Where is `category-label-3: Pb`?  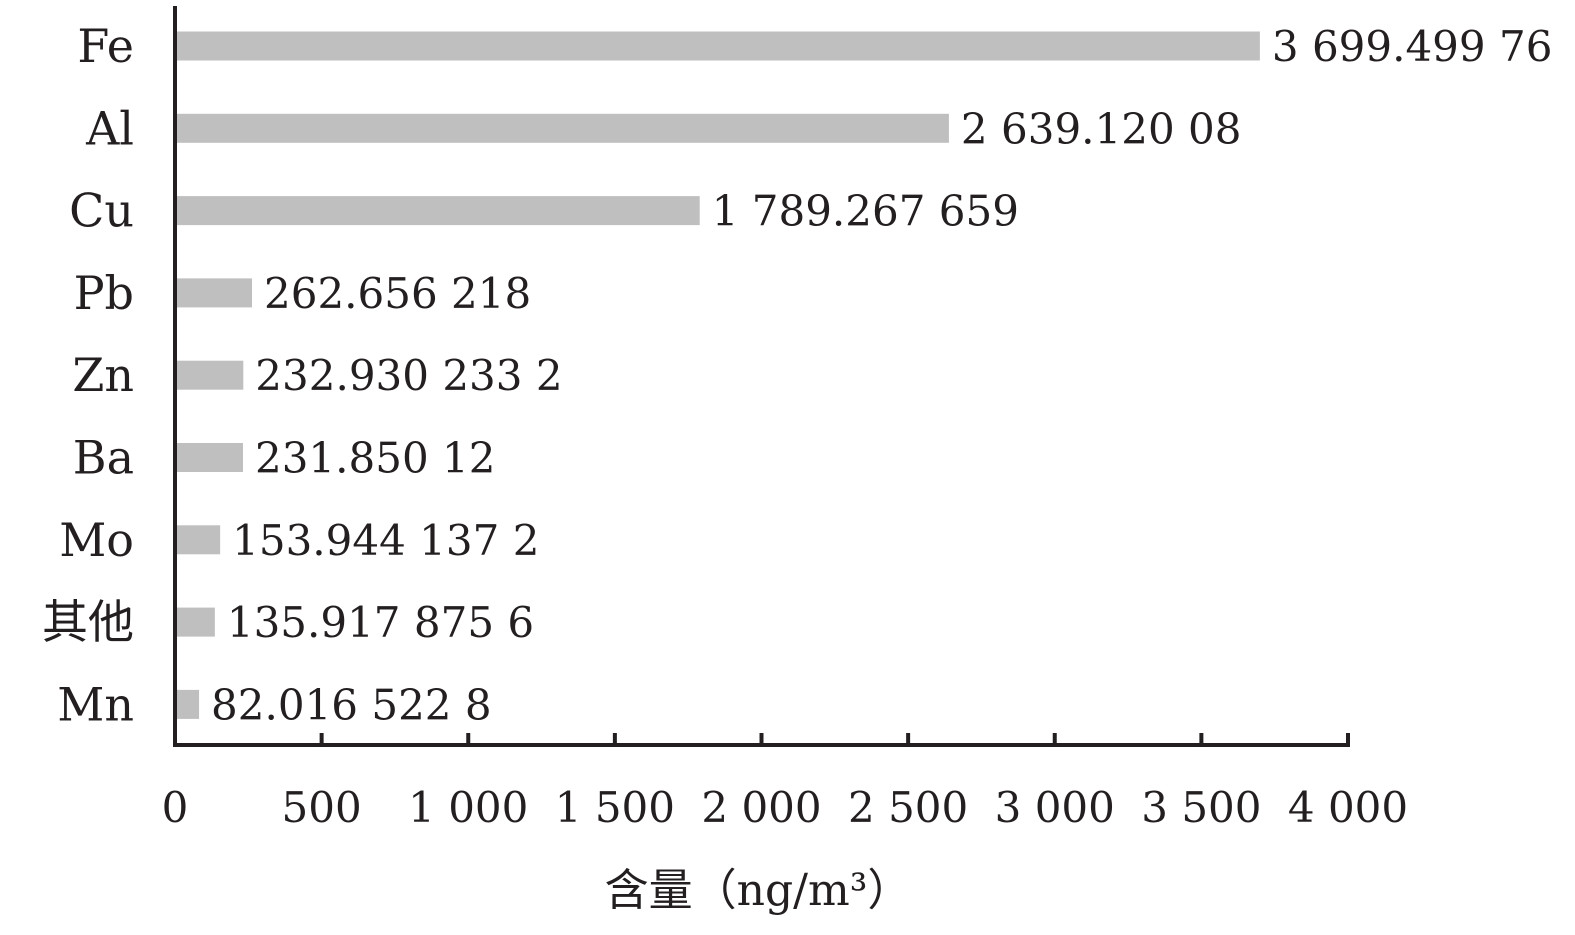 category-label-3: Pb is located at coordinates (104, 293).